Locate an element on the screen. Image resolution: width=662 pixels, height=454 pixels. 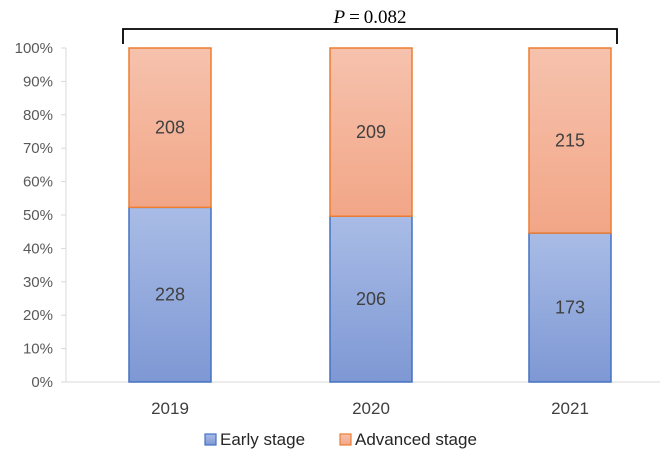
x-tick-label-2020: 2020 is located at coordinates (371, 408).